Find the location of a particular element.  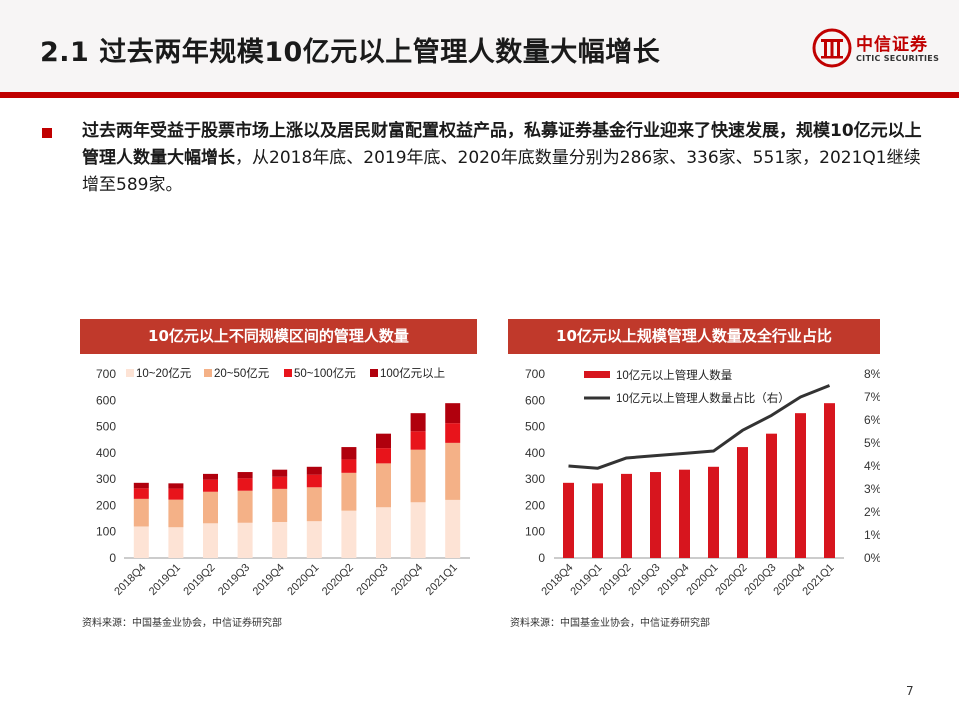

y-right-tick-label: 0% is located at coordinates (872, 558).